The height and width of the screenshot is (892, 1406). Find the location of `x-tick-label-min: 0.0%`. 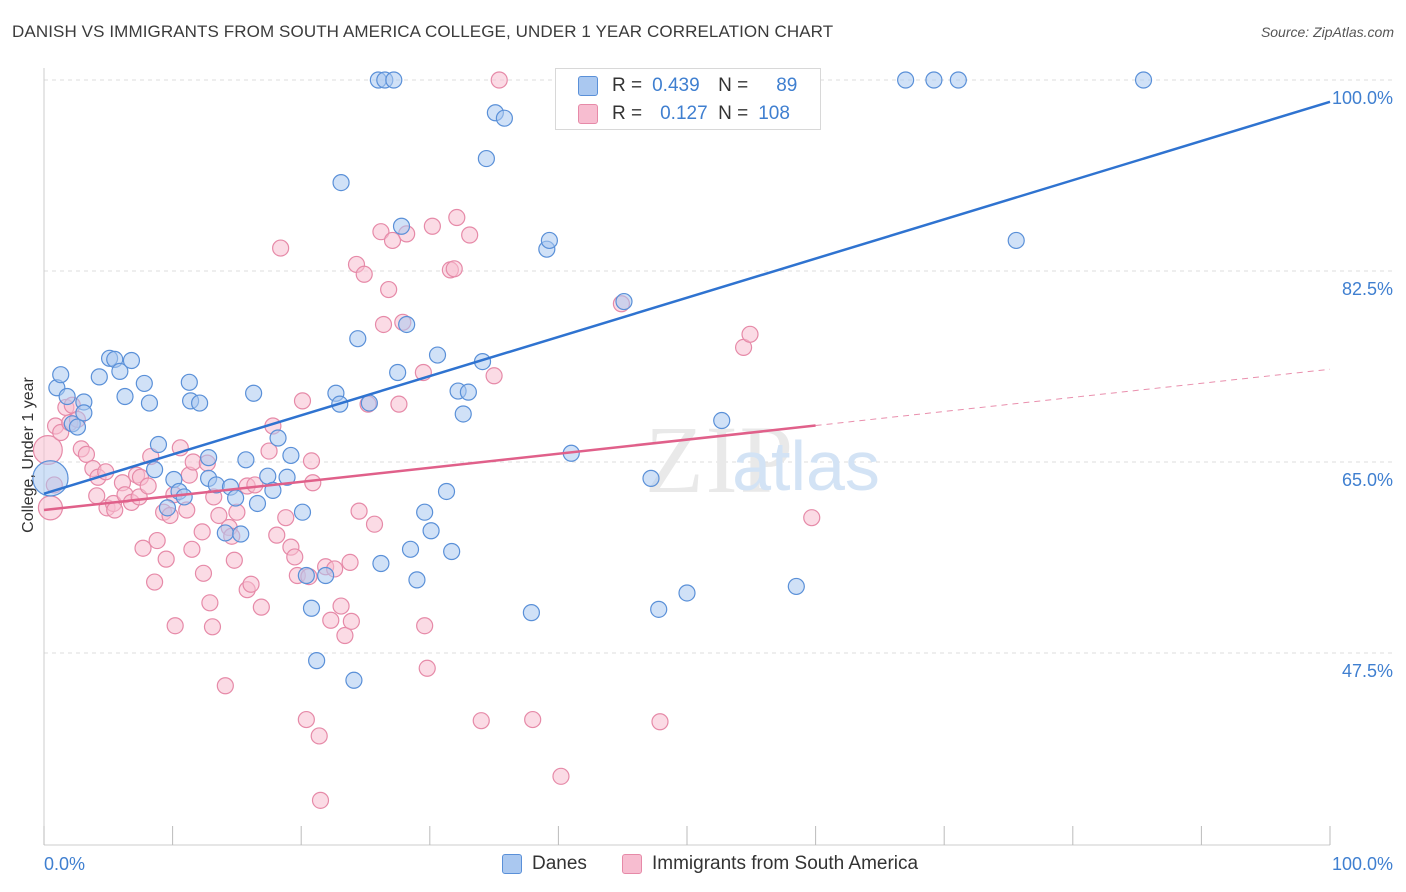

x-tick-label-min: 0.0% is located at coordinates (64, 864).